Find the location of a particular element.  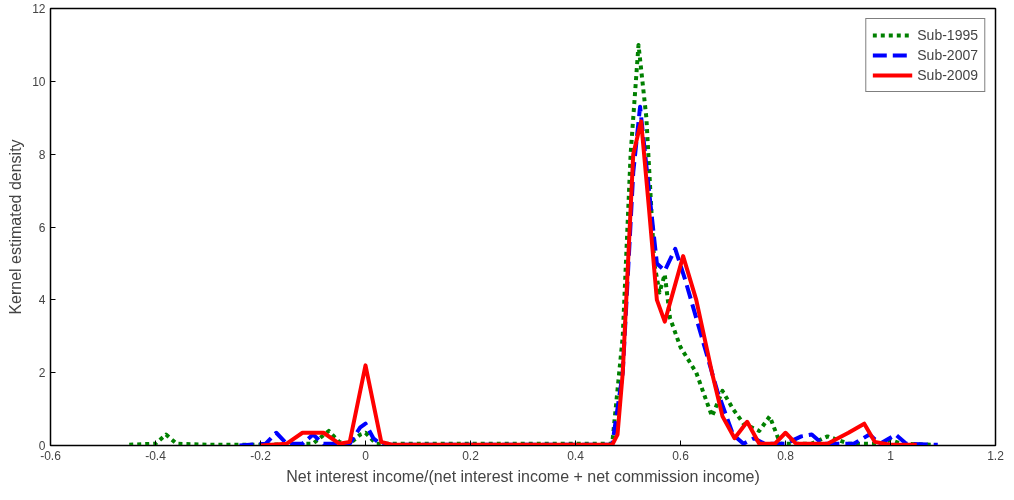

x-tick-label: 0.6 is located at coordinates (681, 455).